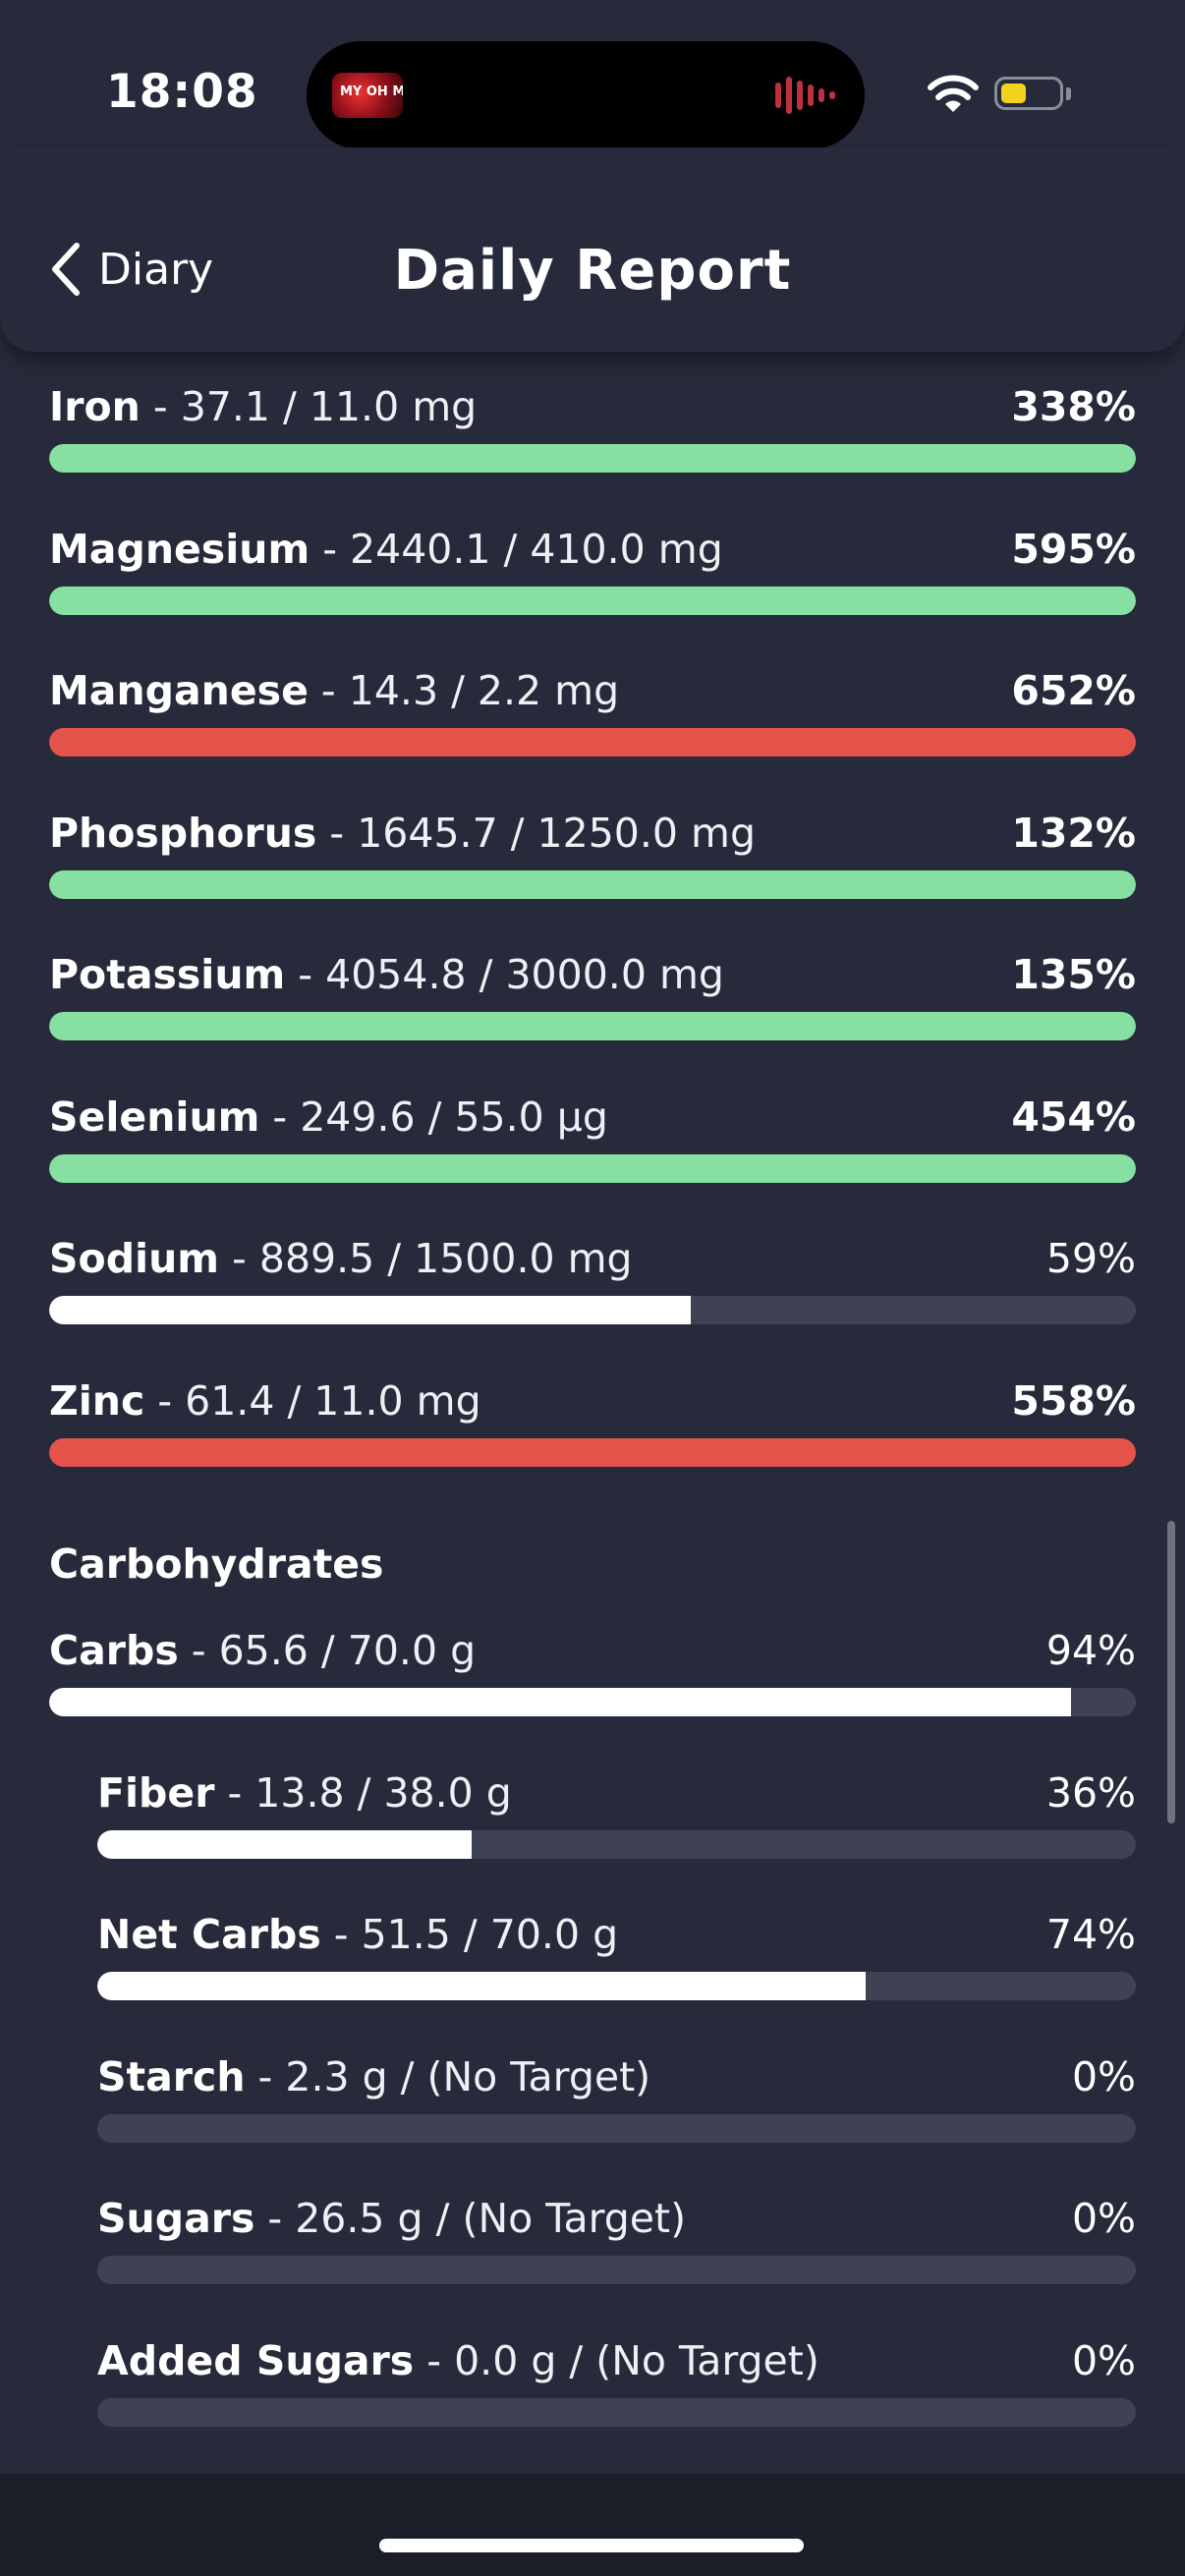 The width and height of the screenshot is (1185, 2576). I want to click on scrollbar, so click(1171, 1672).